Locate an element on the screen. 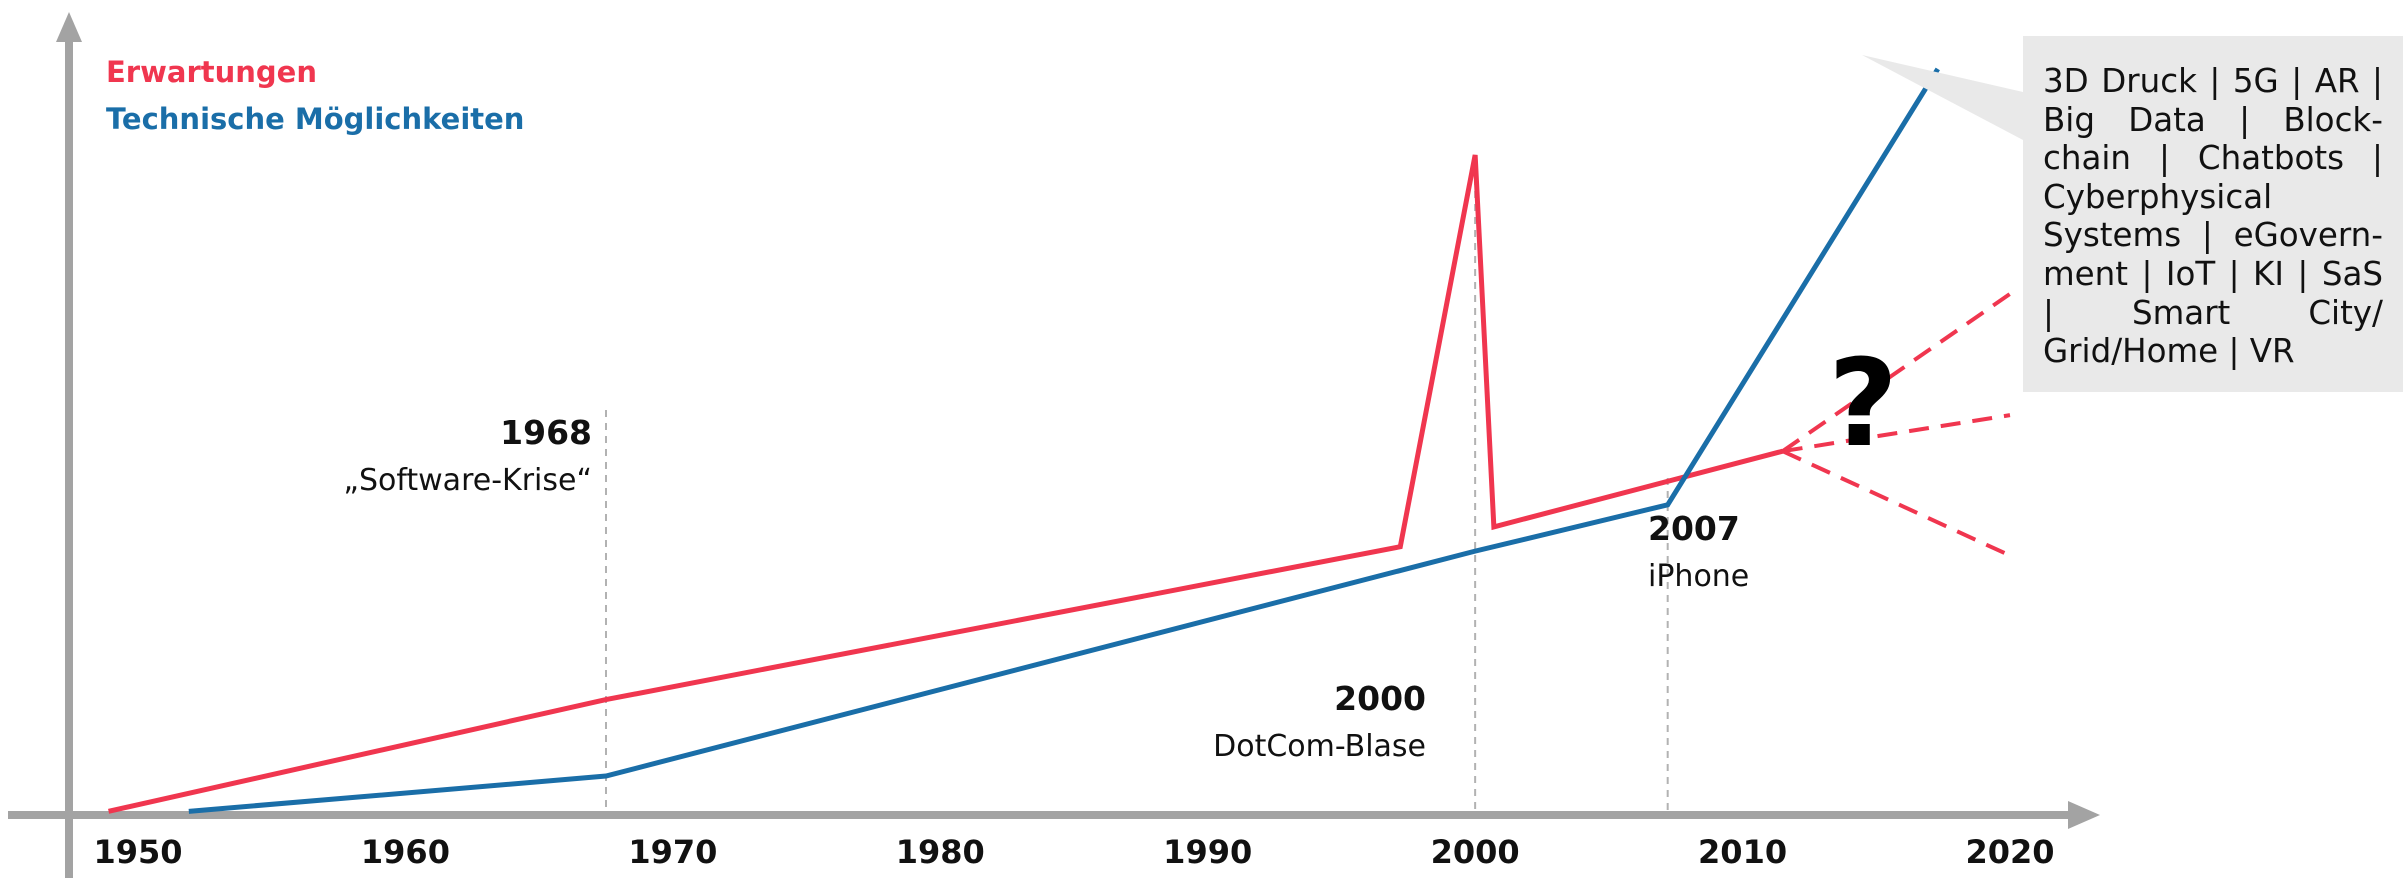 Image resolution: width=2407 pixels, height=884 pixels. event-year-label: 1968 is located at coordinates (546, 432).